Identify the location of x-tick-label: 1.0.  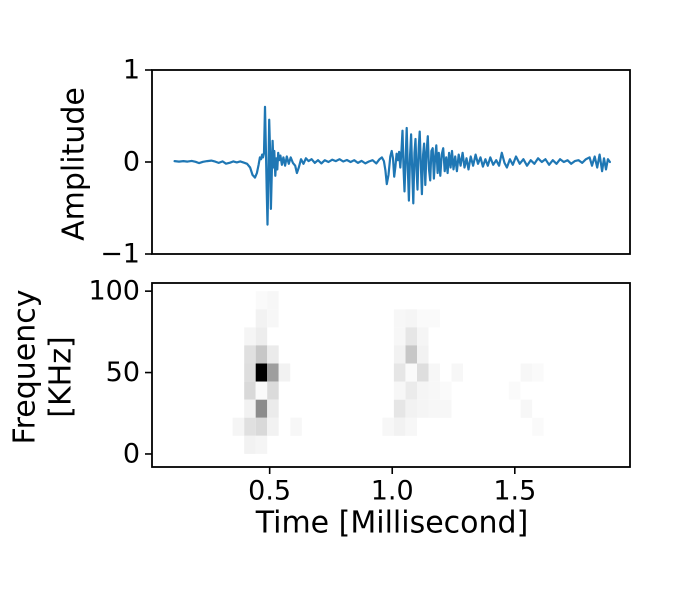
(392, 491).